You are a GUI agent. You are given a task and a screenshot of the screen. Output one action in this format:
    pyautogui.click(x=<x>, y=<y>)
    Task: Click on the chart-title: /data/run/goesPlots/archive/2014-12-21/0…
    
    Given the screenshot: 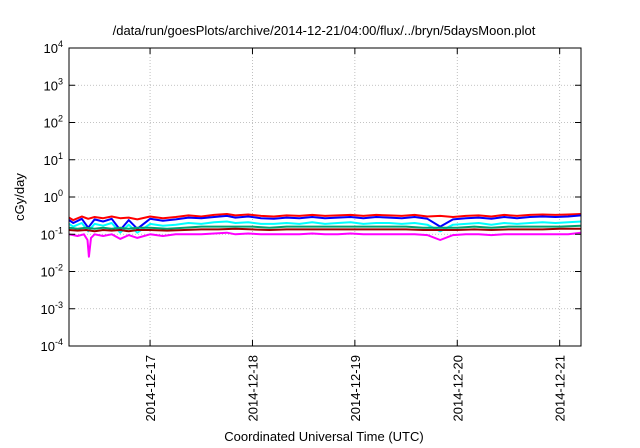 What is the action you would take?
    pyautogui.click(x=324, y=30)
    